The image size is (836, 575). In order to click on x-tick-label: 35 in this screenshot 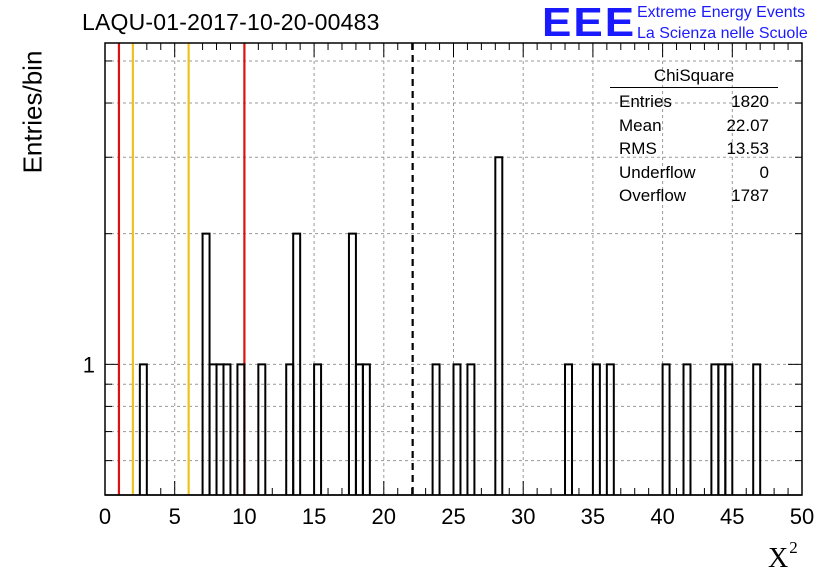, I will do `click(593, 516)`.